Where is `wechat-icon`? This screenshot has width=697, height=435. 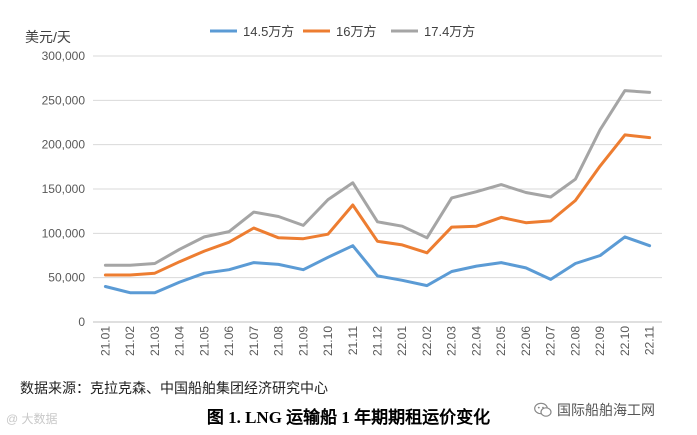
wechat-icon is located at coordinates (543, 409).